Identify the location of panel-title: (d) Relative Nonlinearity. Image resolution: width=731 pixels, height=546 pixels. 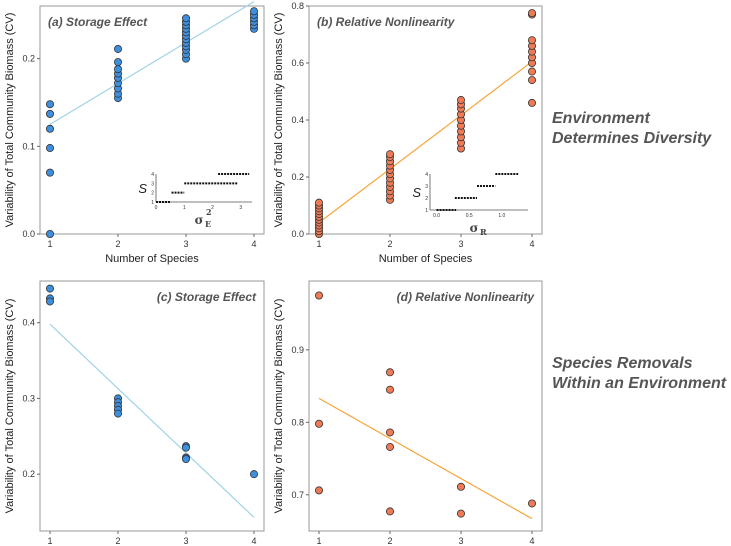
(466, 297).